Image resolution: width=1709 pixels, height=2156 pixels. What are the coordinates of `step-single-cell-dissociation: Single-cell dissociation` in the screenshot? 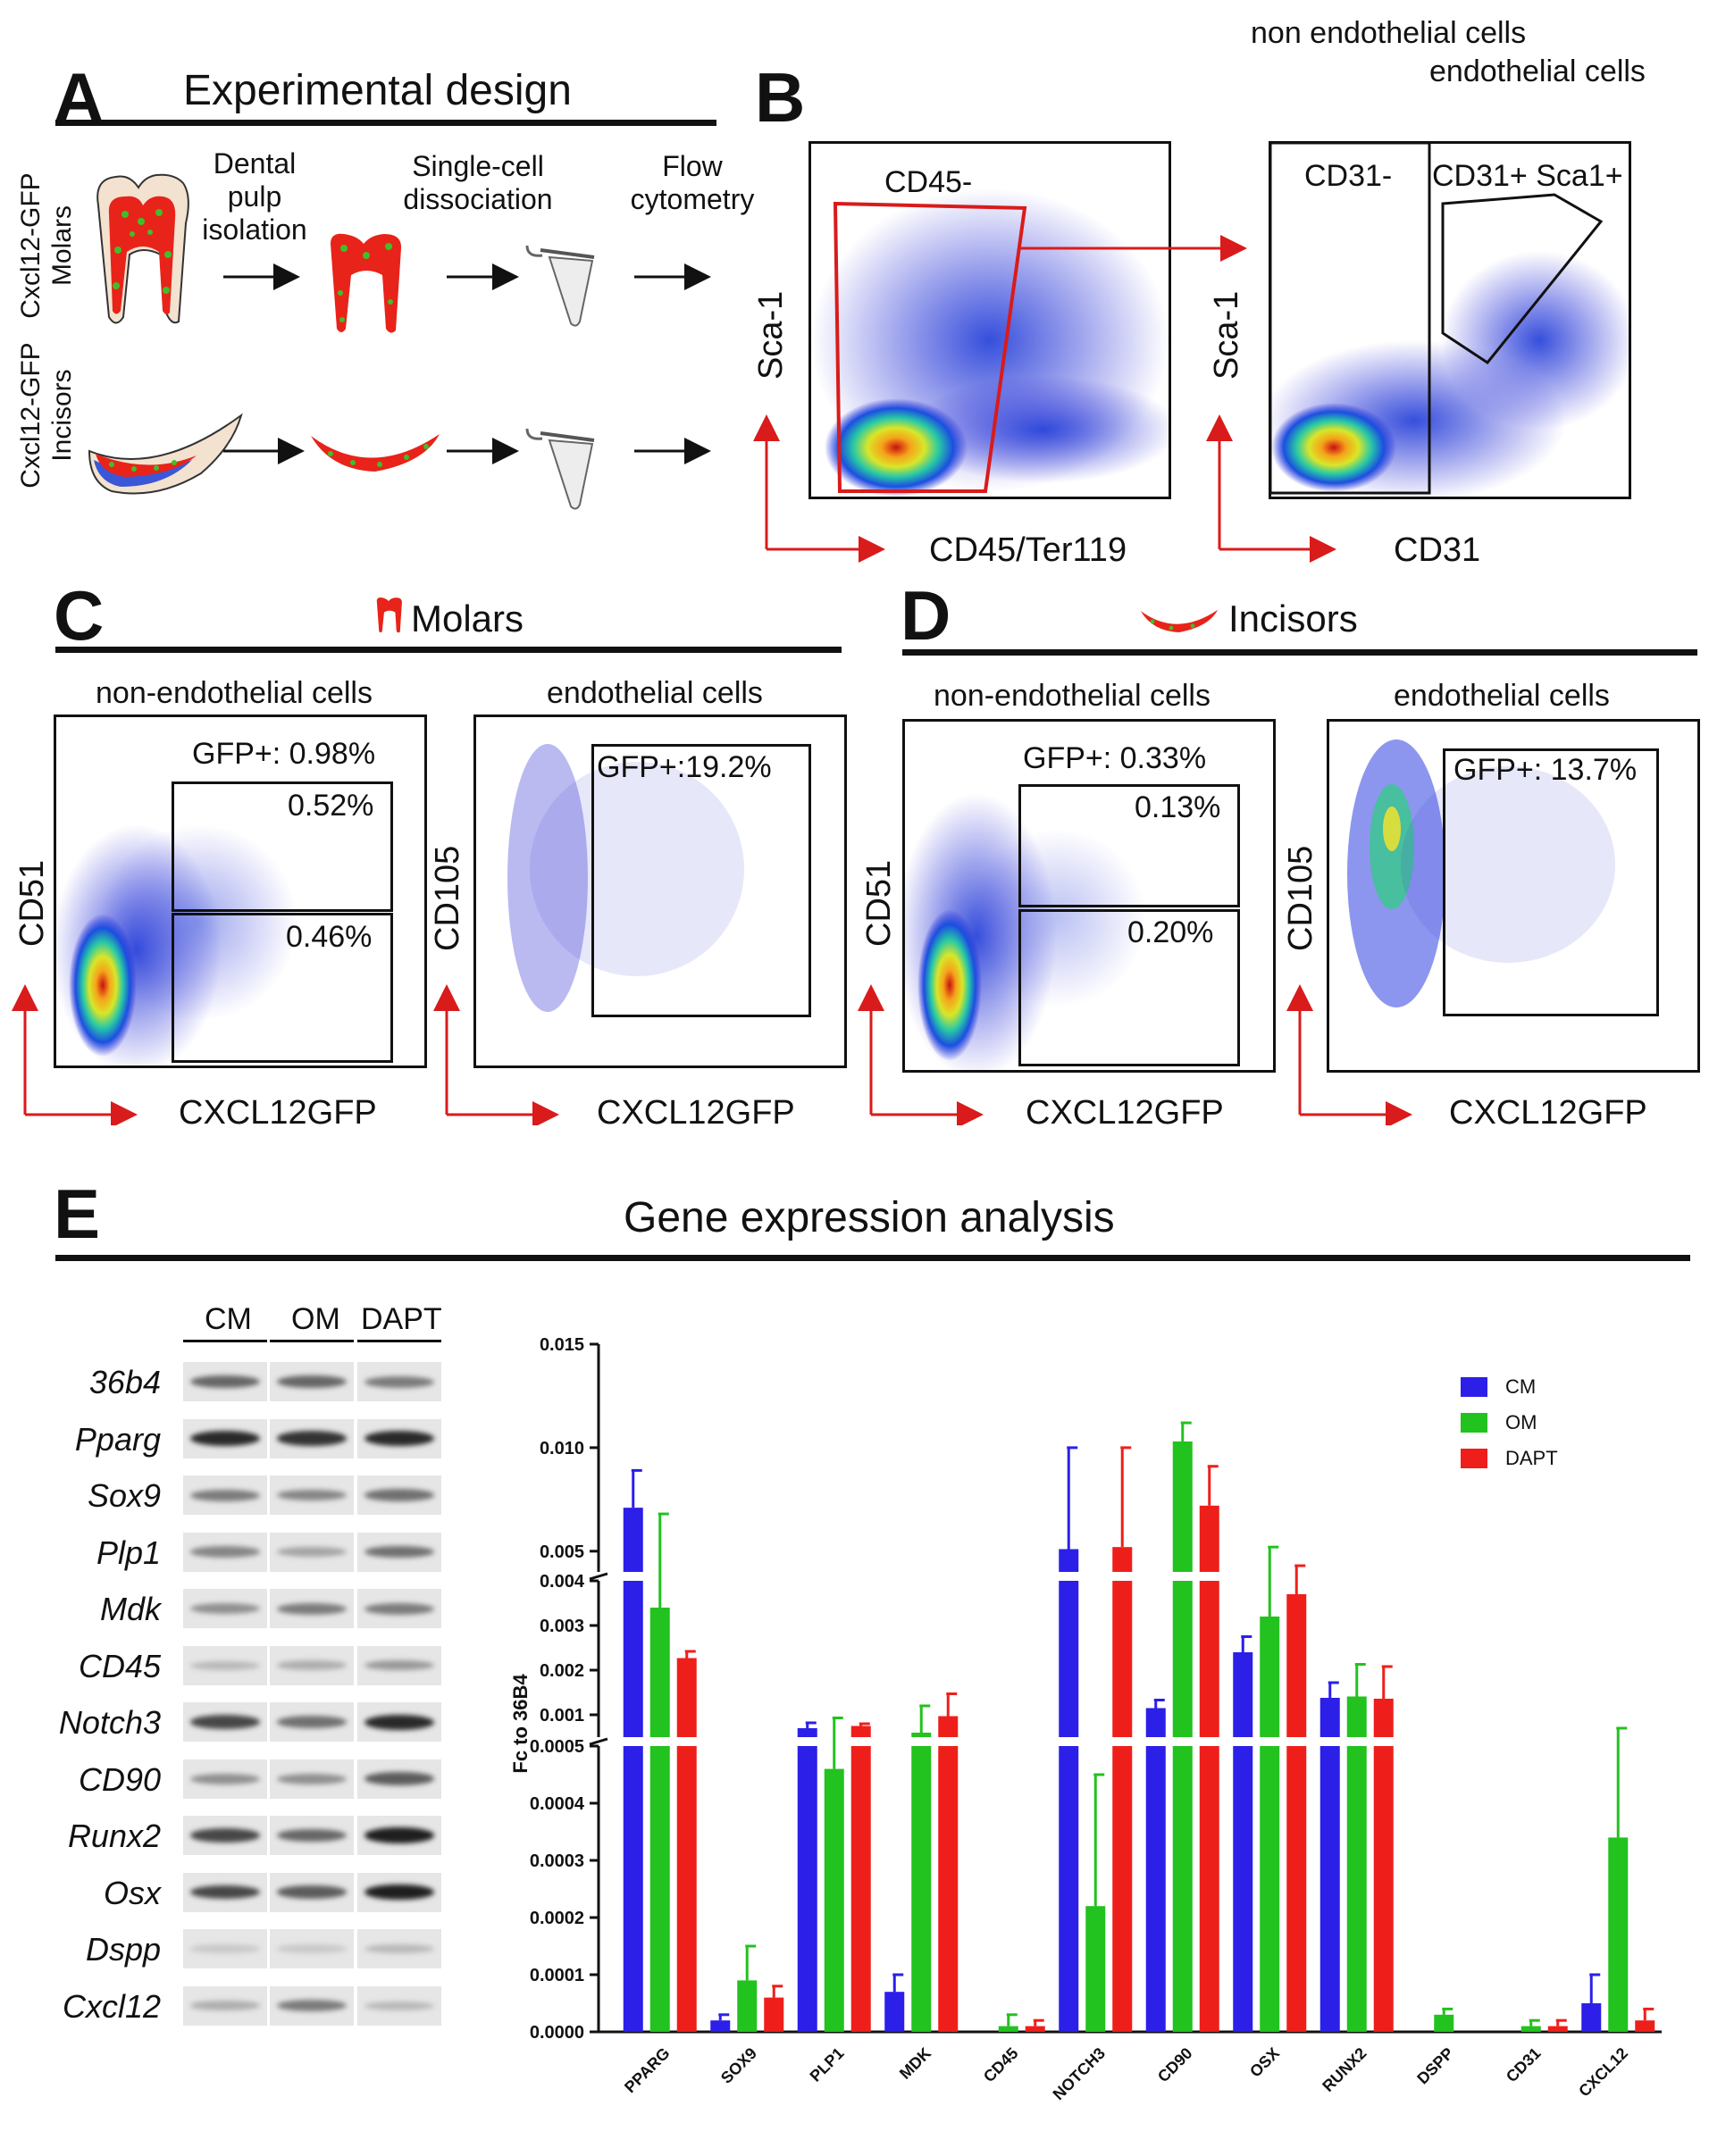 It's located at (478, 182).